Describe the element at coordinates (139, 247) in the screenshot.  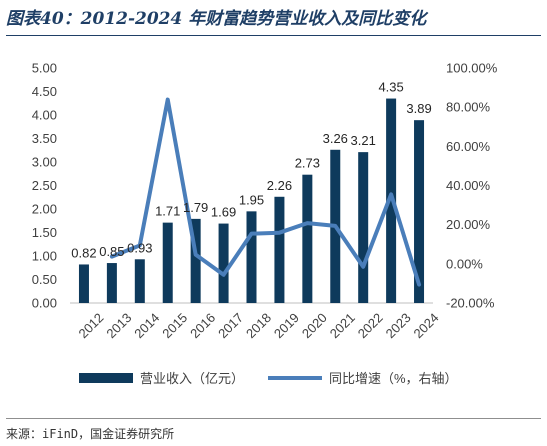
I see `revenue-data-label: 0.93` at that location.